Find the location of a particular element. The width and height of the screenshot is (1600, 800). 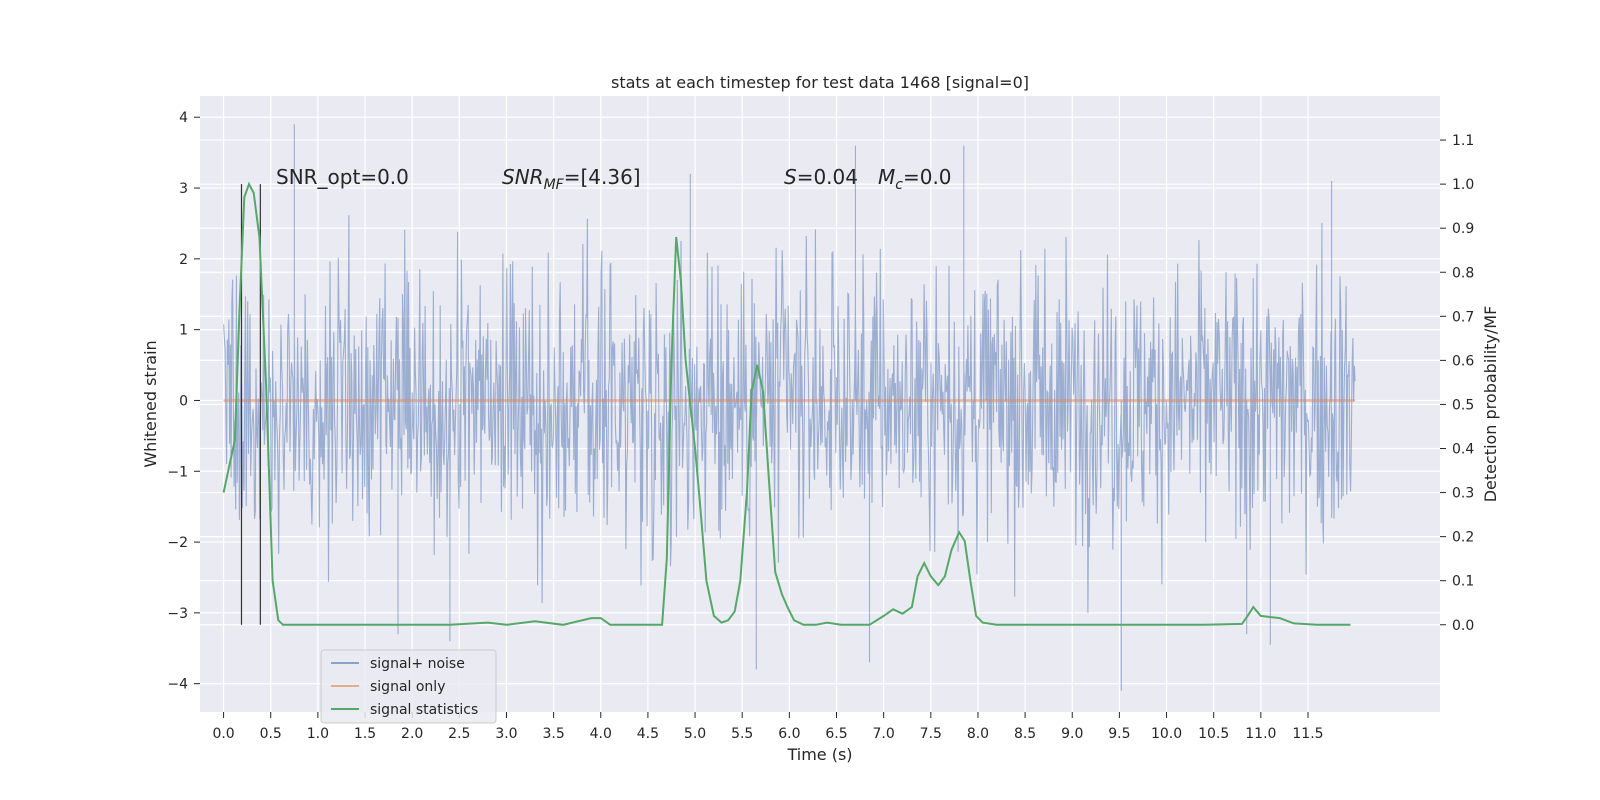

y-tick-label: 2 is located at coordinates (183, 260).